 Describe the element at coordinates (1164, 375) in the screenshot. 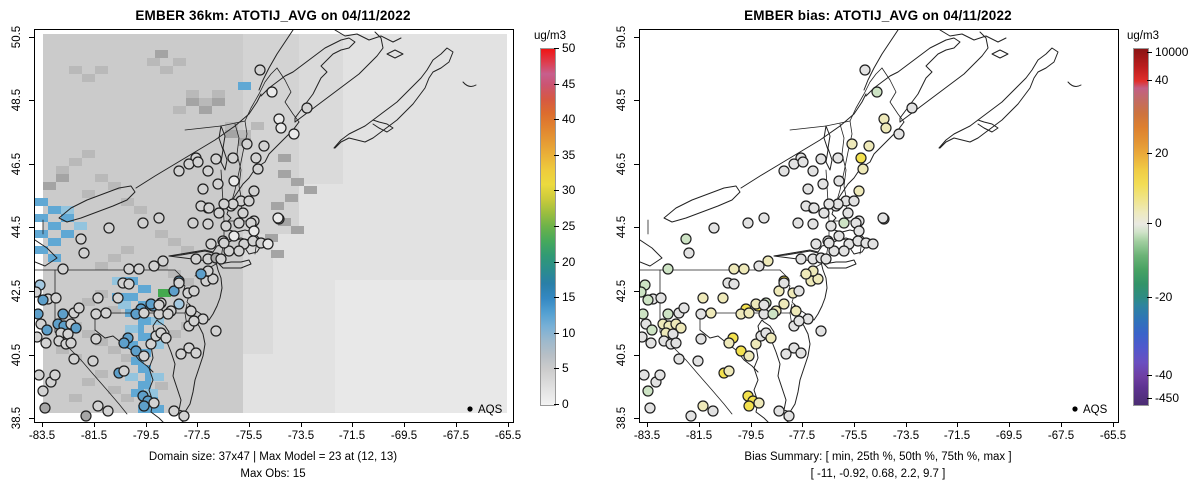

I see `colorbar-tick-label: -40` at that location.